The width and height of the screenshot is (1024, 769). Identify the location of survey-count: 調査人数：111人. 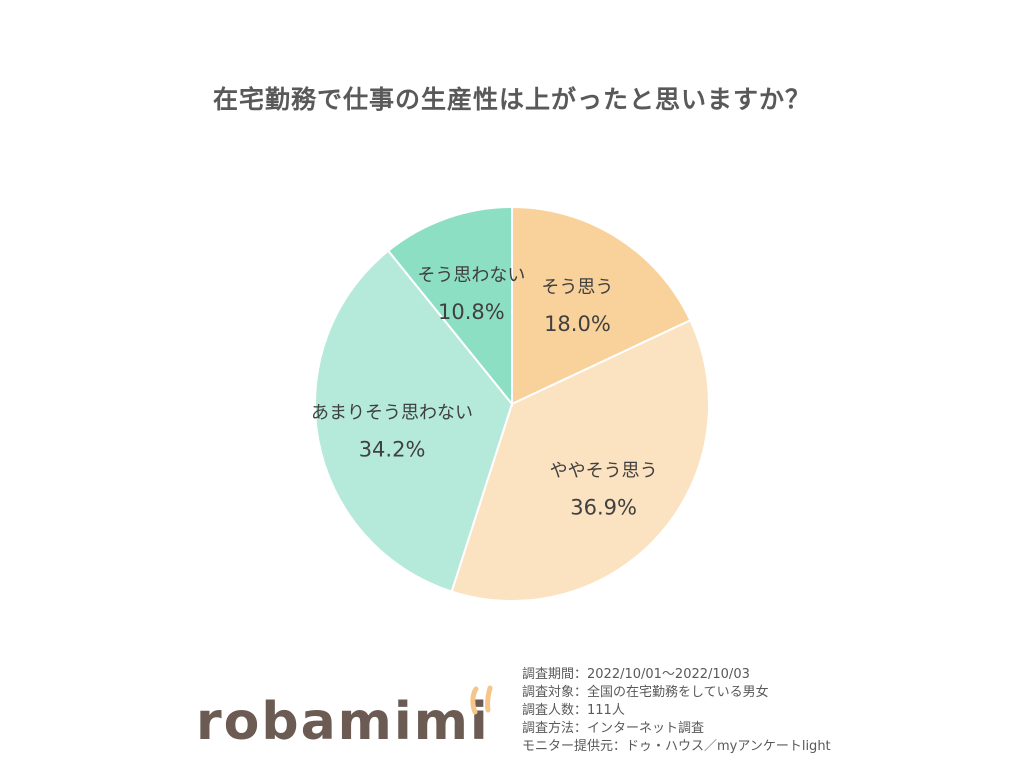
(573, 710).